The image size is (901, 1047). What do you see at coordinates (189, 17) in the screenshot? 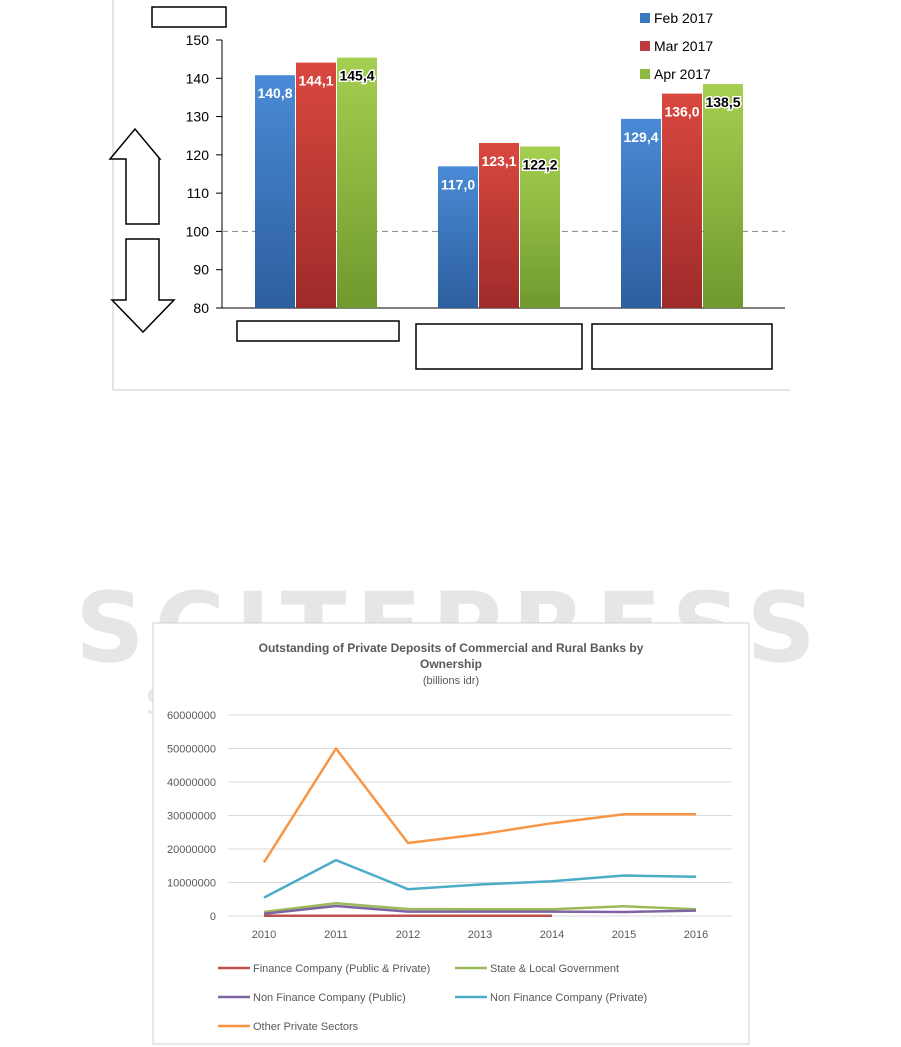
I see `y-title-box` at bounding box center [189, 17].